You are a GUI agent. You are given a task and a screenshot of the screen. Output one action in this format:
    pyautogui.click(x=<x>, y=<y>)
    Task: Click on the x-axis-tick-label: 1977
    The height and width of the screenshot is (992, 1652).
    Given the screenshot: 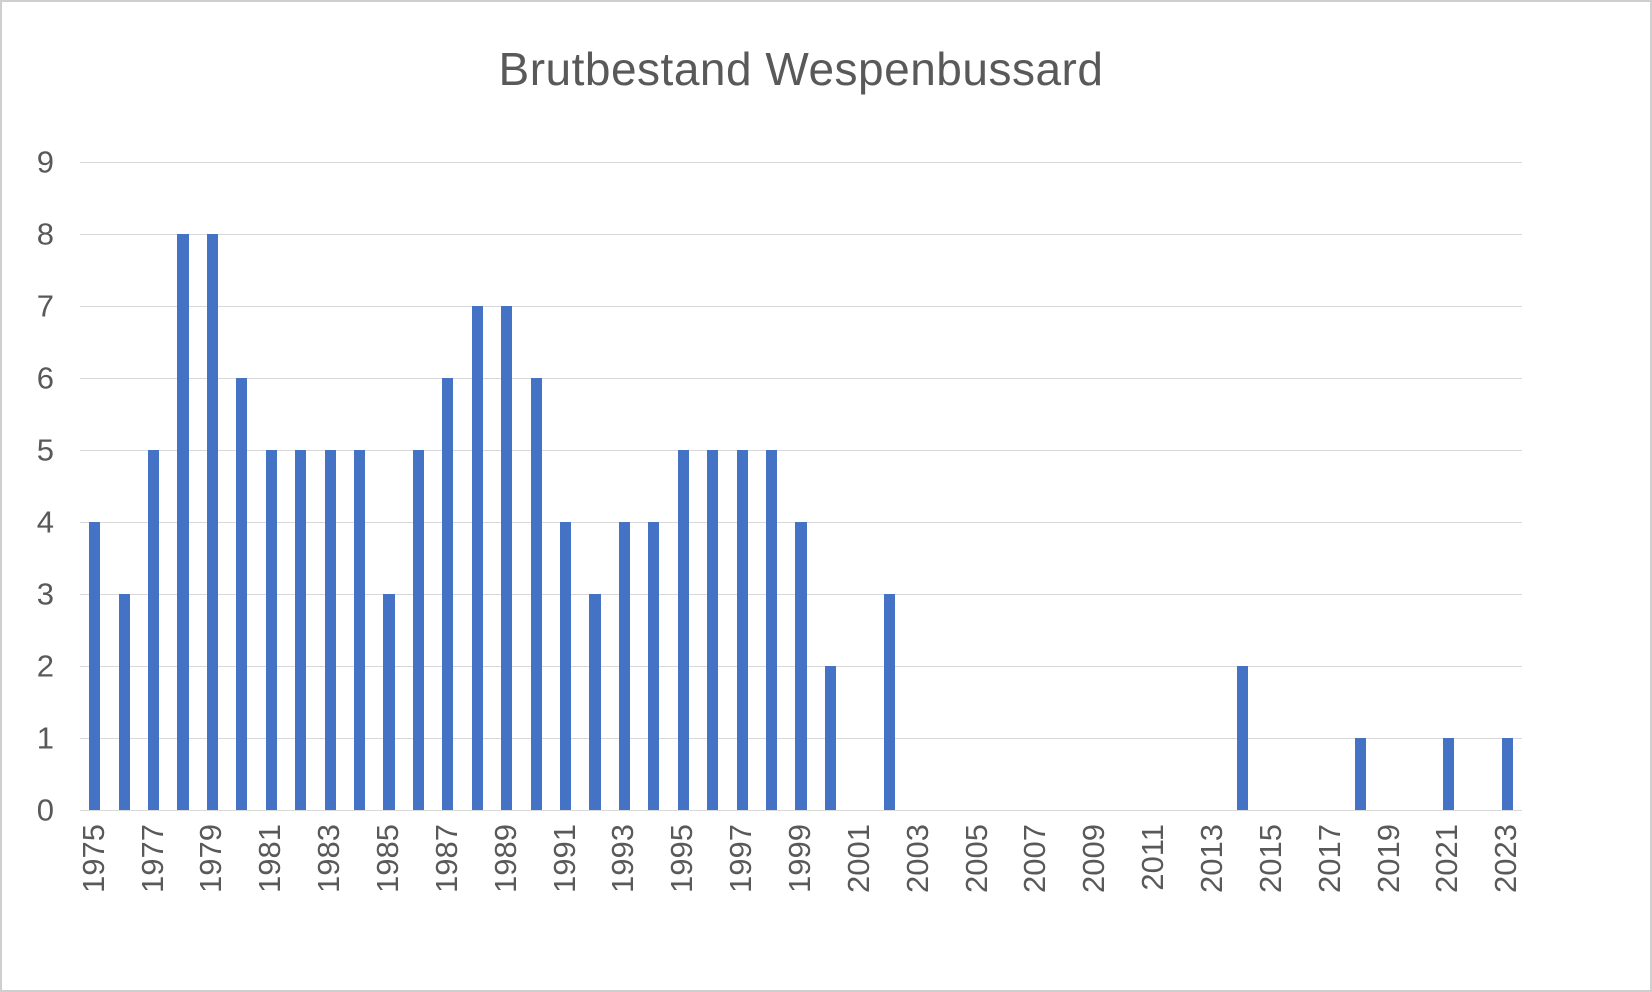 What is the action you would take?
    pyautogui.click(x=152, y=858)
    